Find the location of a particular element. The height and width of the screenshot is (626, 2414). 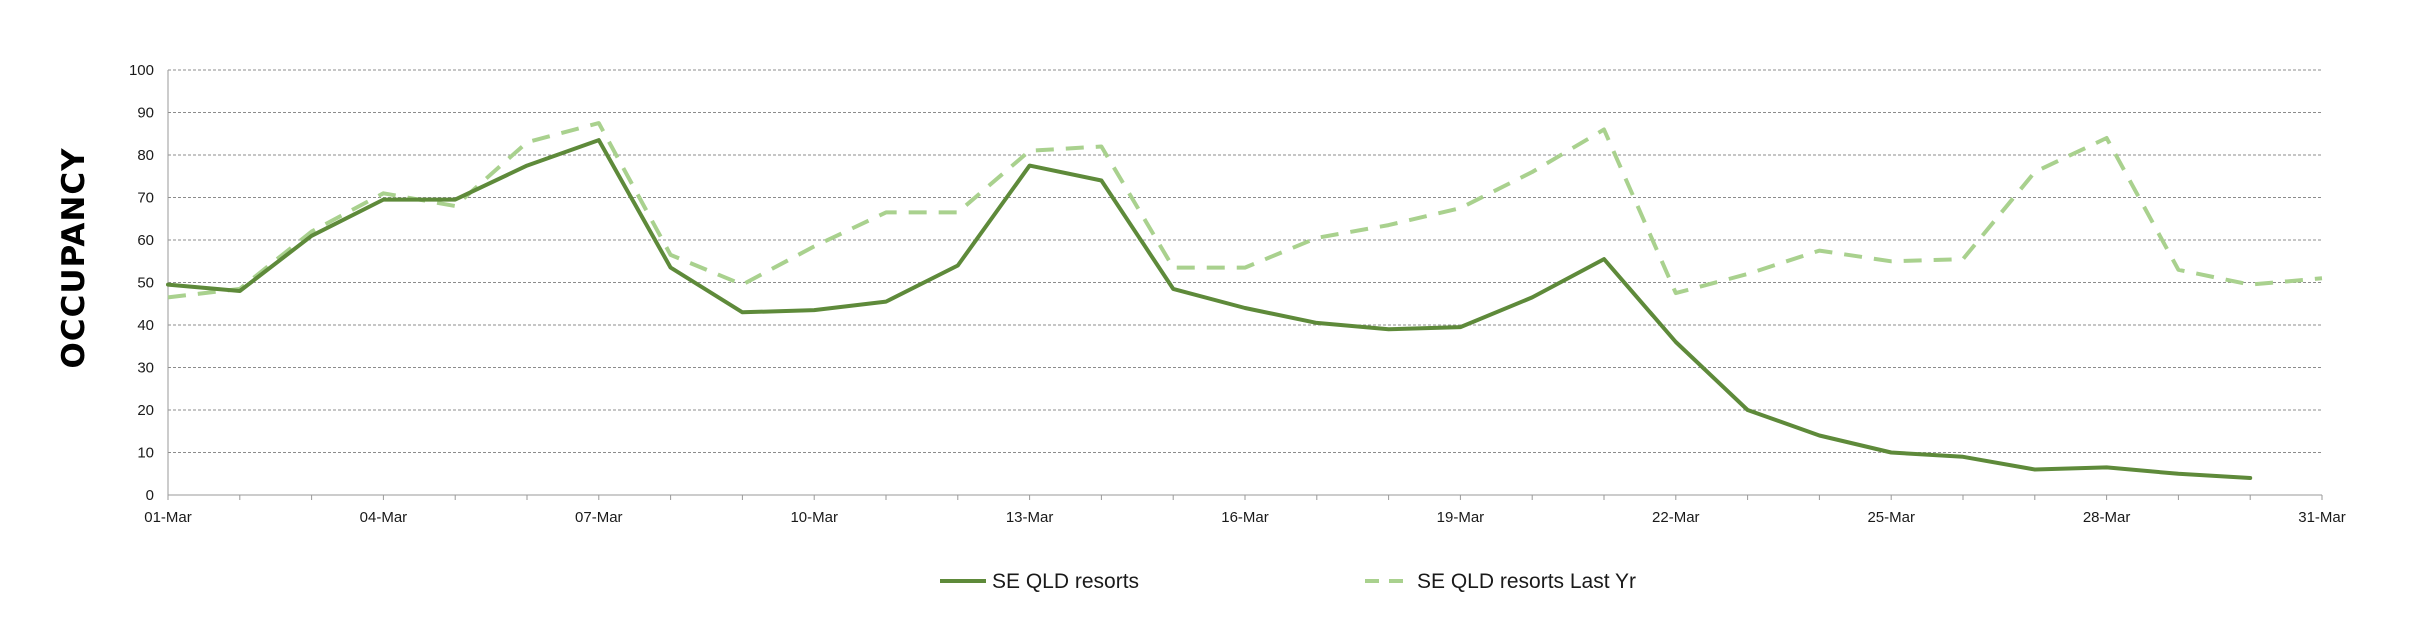

y-tick-label: 70 is located at coordinates (145, 198).